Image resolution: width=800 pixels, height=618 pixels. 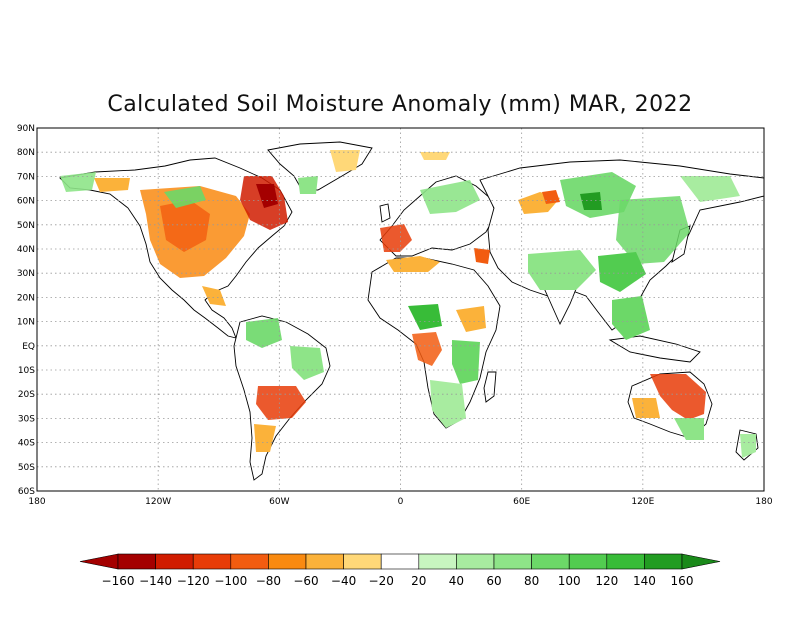 I want to click on longitude-labels: 180 120W 60W 0 60E 120E 180, so click(x=400, y=502).